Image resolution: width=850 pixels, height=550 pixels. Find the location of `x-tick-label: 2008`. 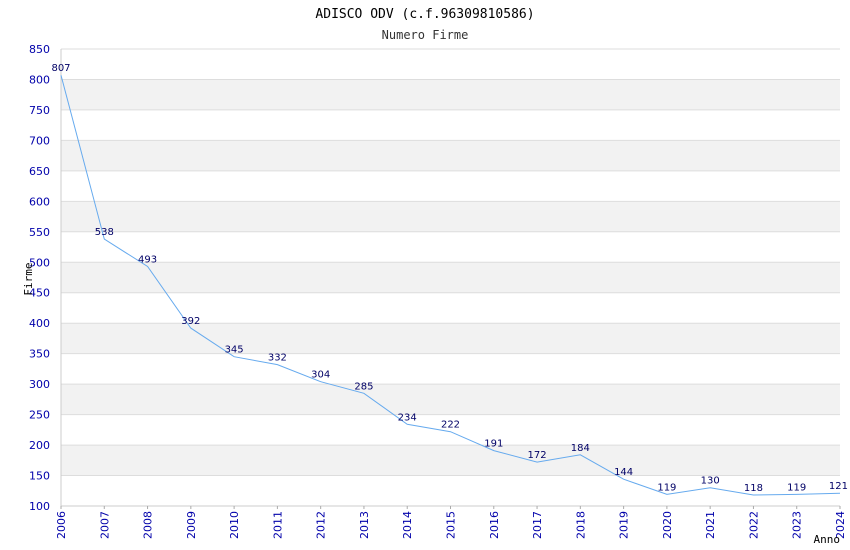

x-tick-label: 2008 is located at coordinates (148, 525).